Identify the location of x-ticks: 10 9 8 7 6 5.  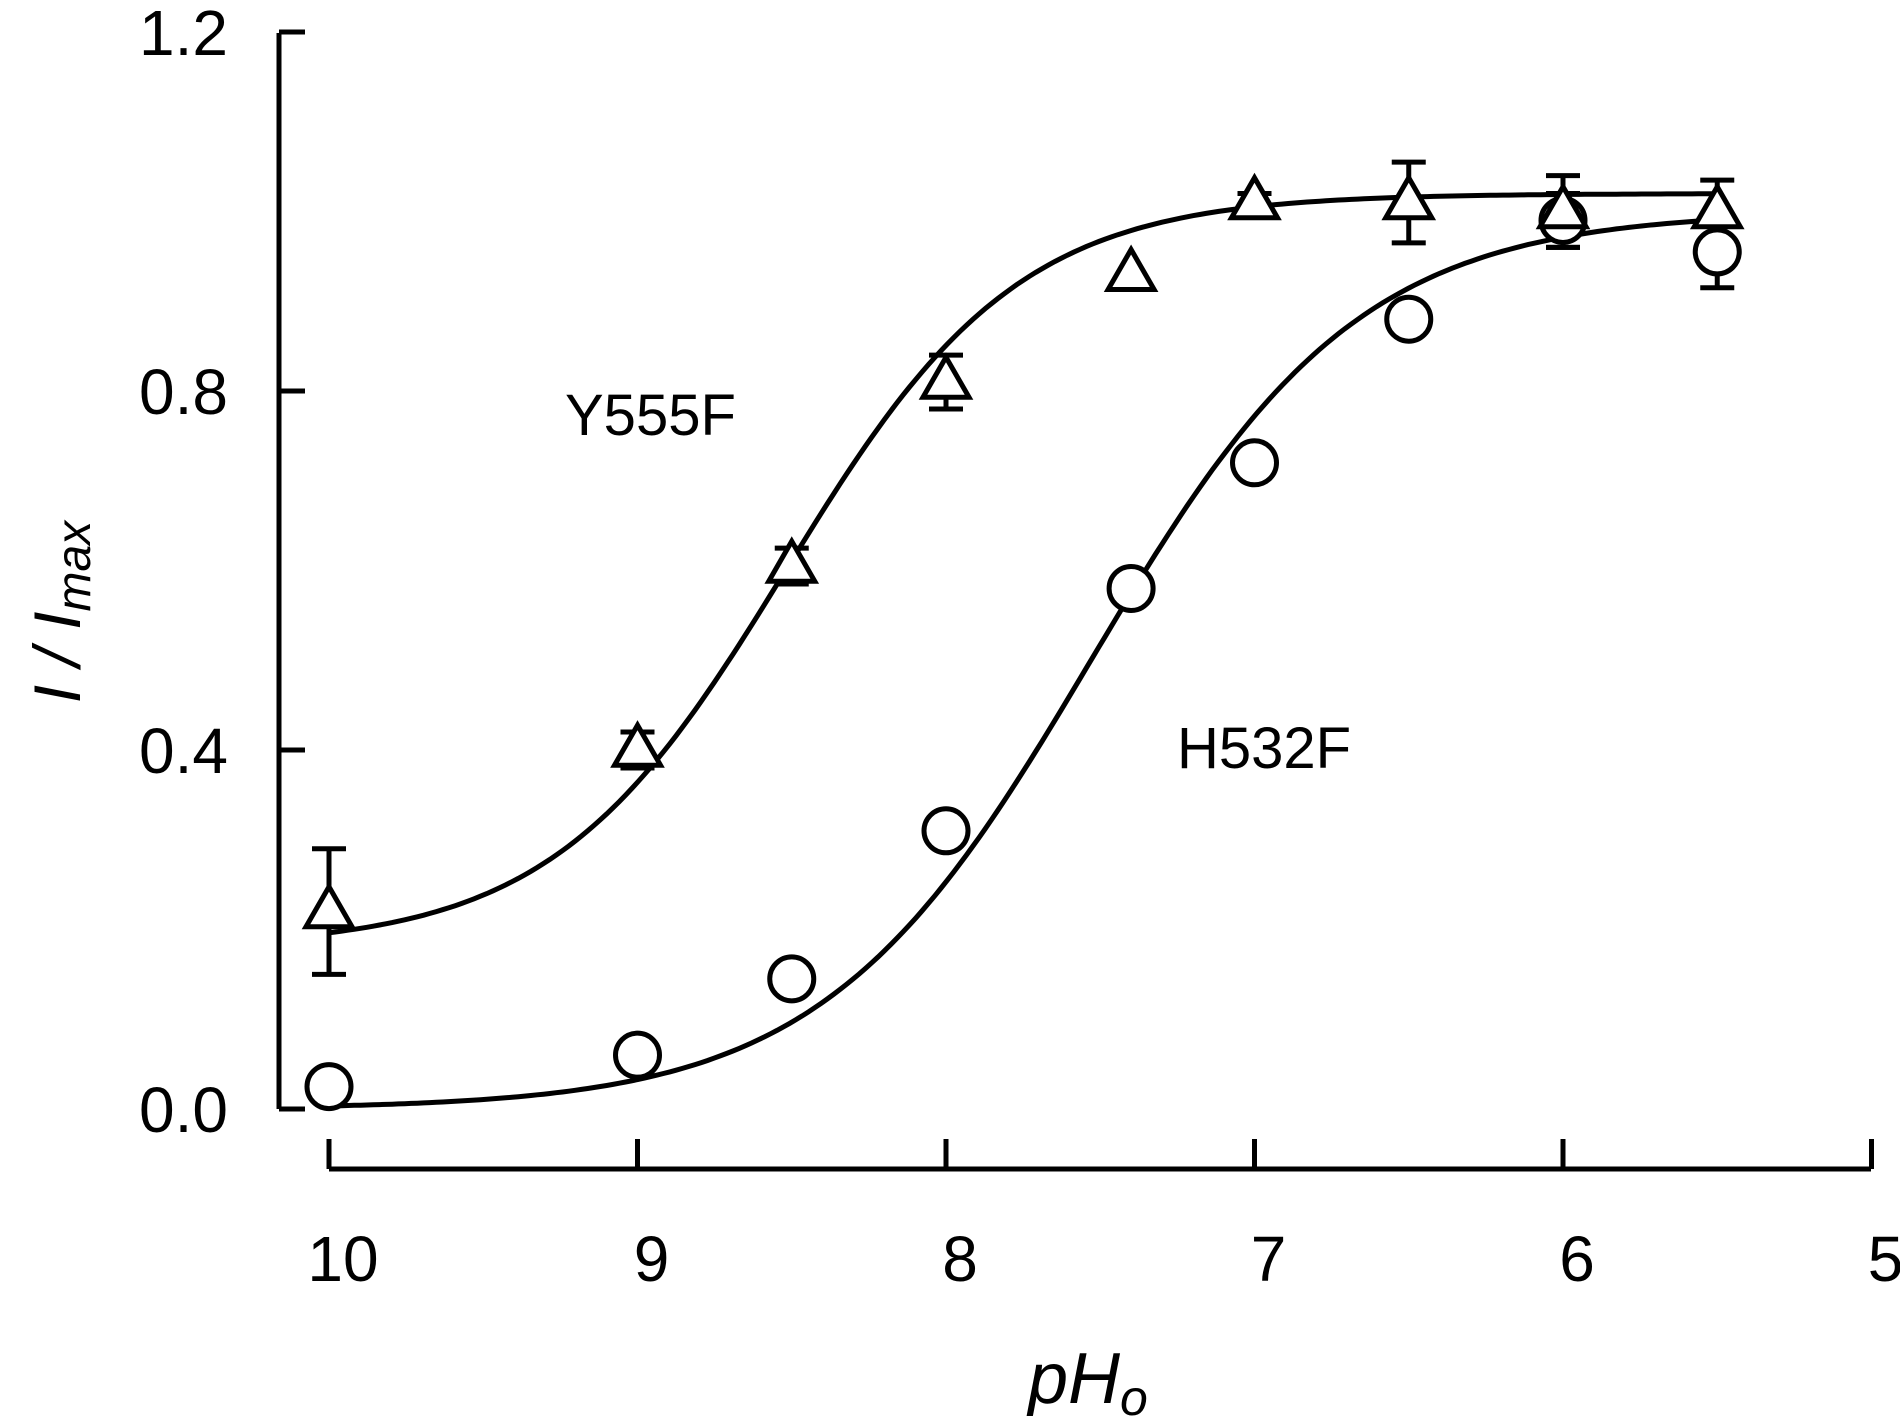
(1103, 1217).